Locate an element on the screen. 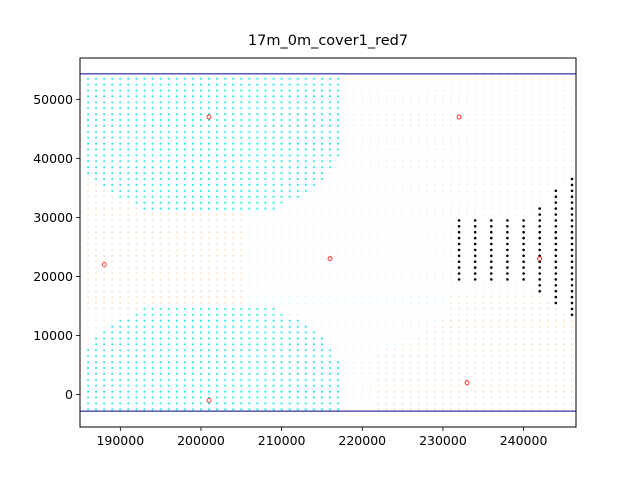 The height and width of the screenshot is (480, 640). center-marker is located at coordinates (209, 400).